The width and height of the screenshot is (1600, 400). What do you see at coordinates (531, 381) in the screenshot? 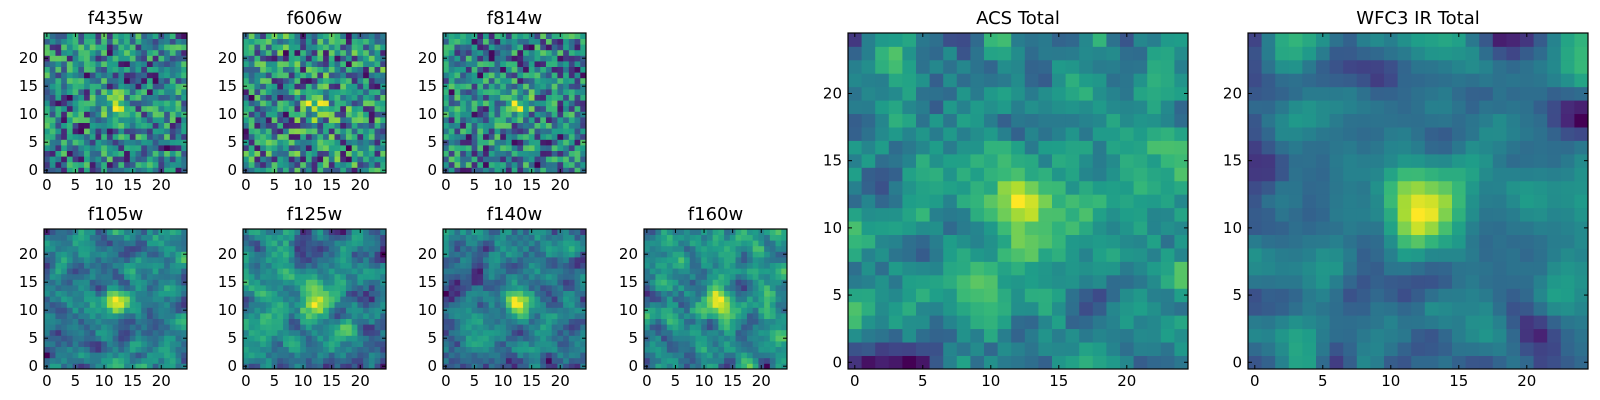
I see `x-tick-label: 15` at bounding box center [531, 381].